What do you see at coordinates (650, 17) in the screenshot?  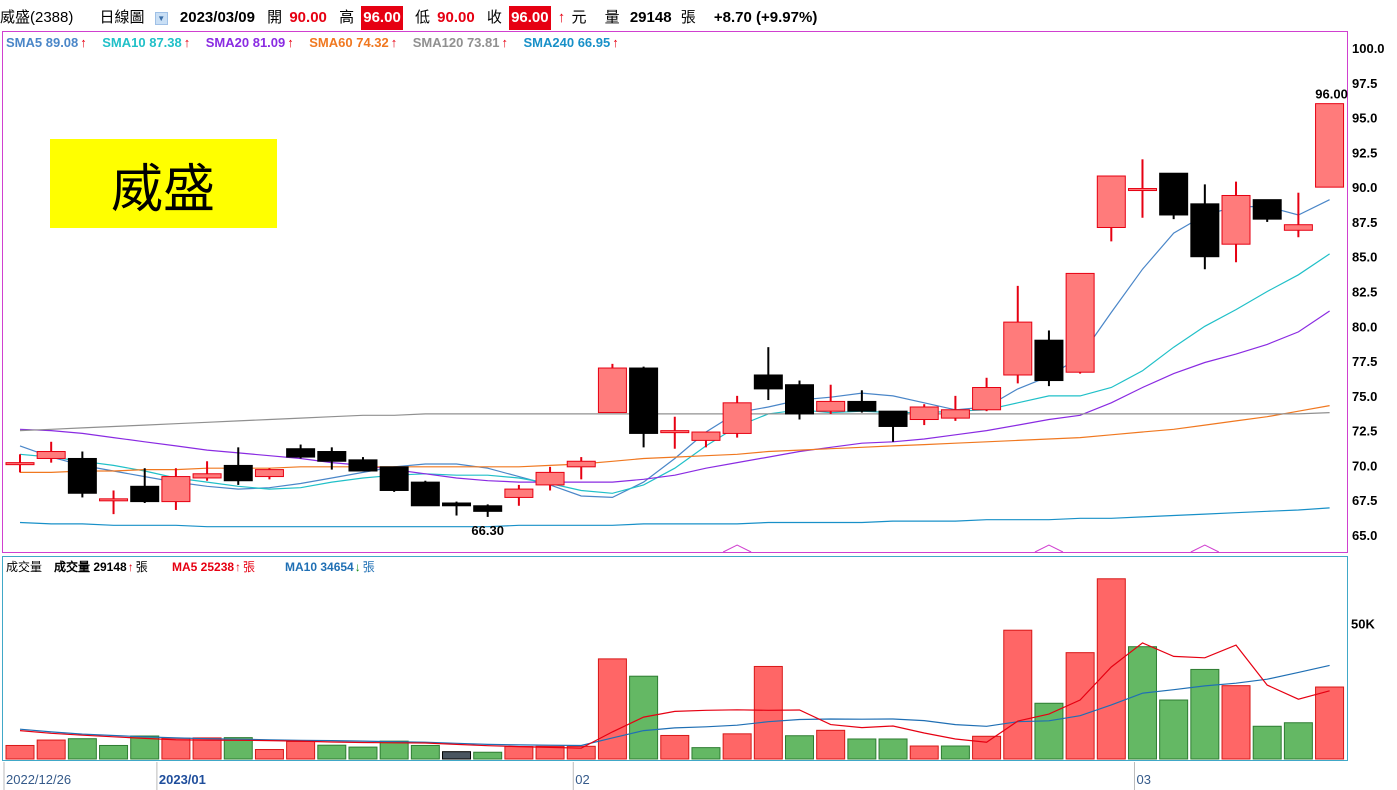 I see `volume-value: 29148` at bounding box center [650, 17].